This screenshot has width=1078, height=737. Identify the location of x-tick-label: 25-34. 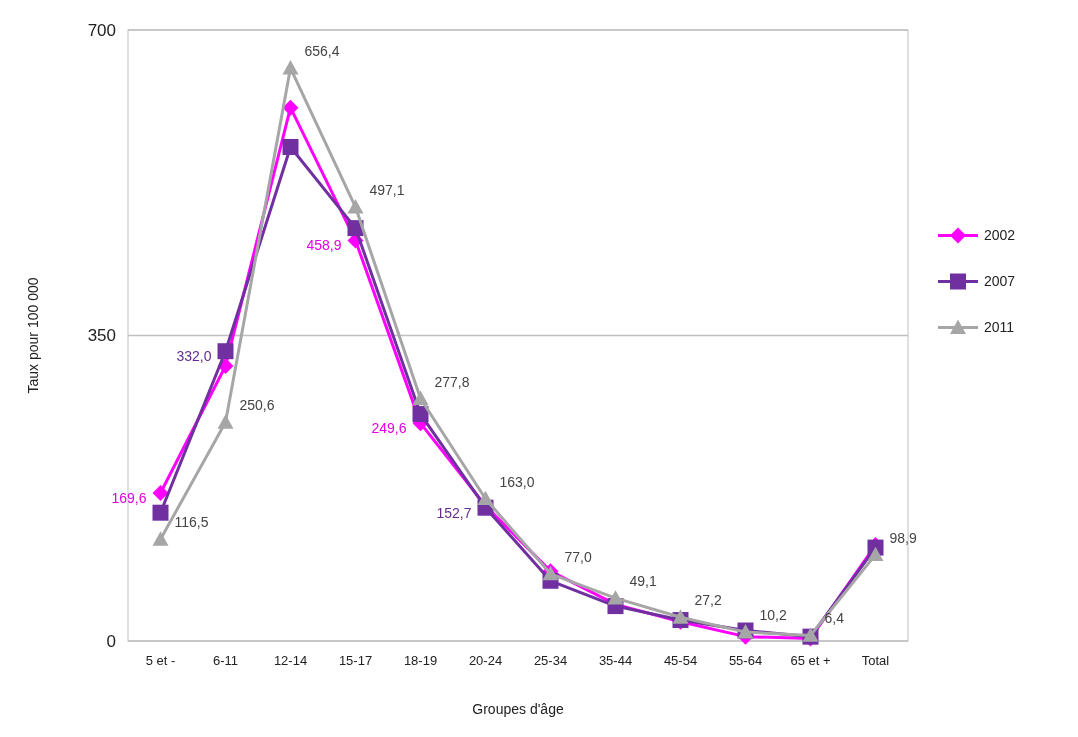
(550, 660).